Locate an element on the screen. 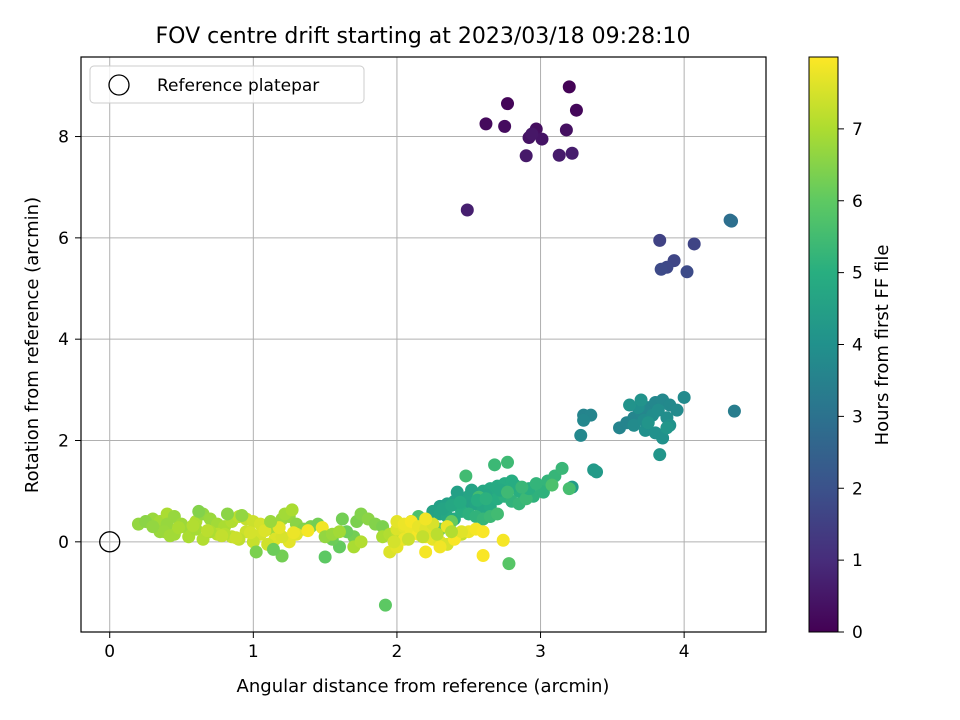 The width and height of the screenshot is (960, 720). colorbar-tick-label: 2 is located at coordinates (857, 489).